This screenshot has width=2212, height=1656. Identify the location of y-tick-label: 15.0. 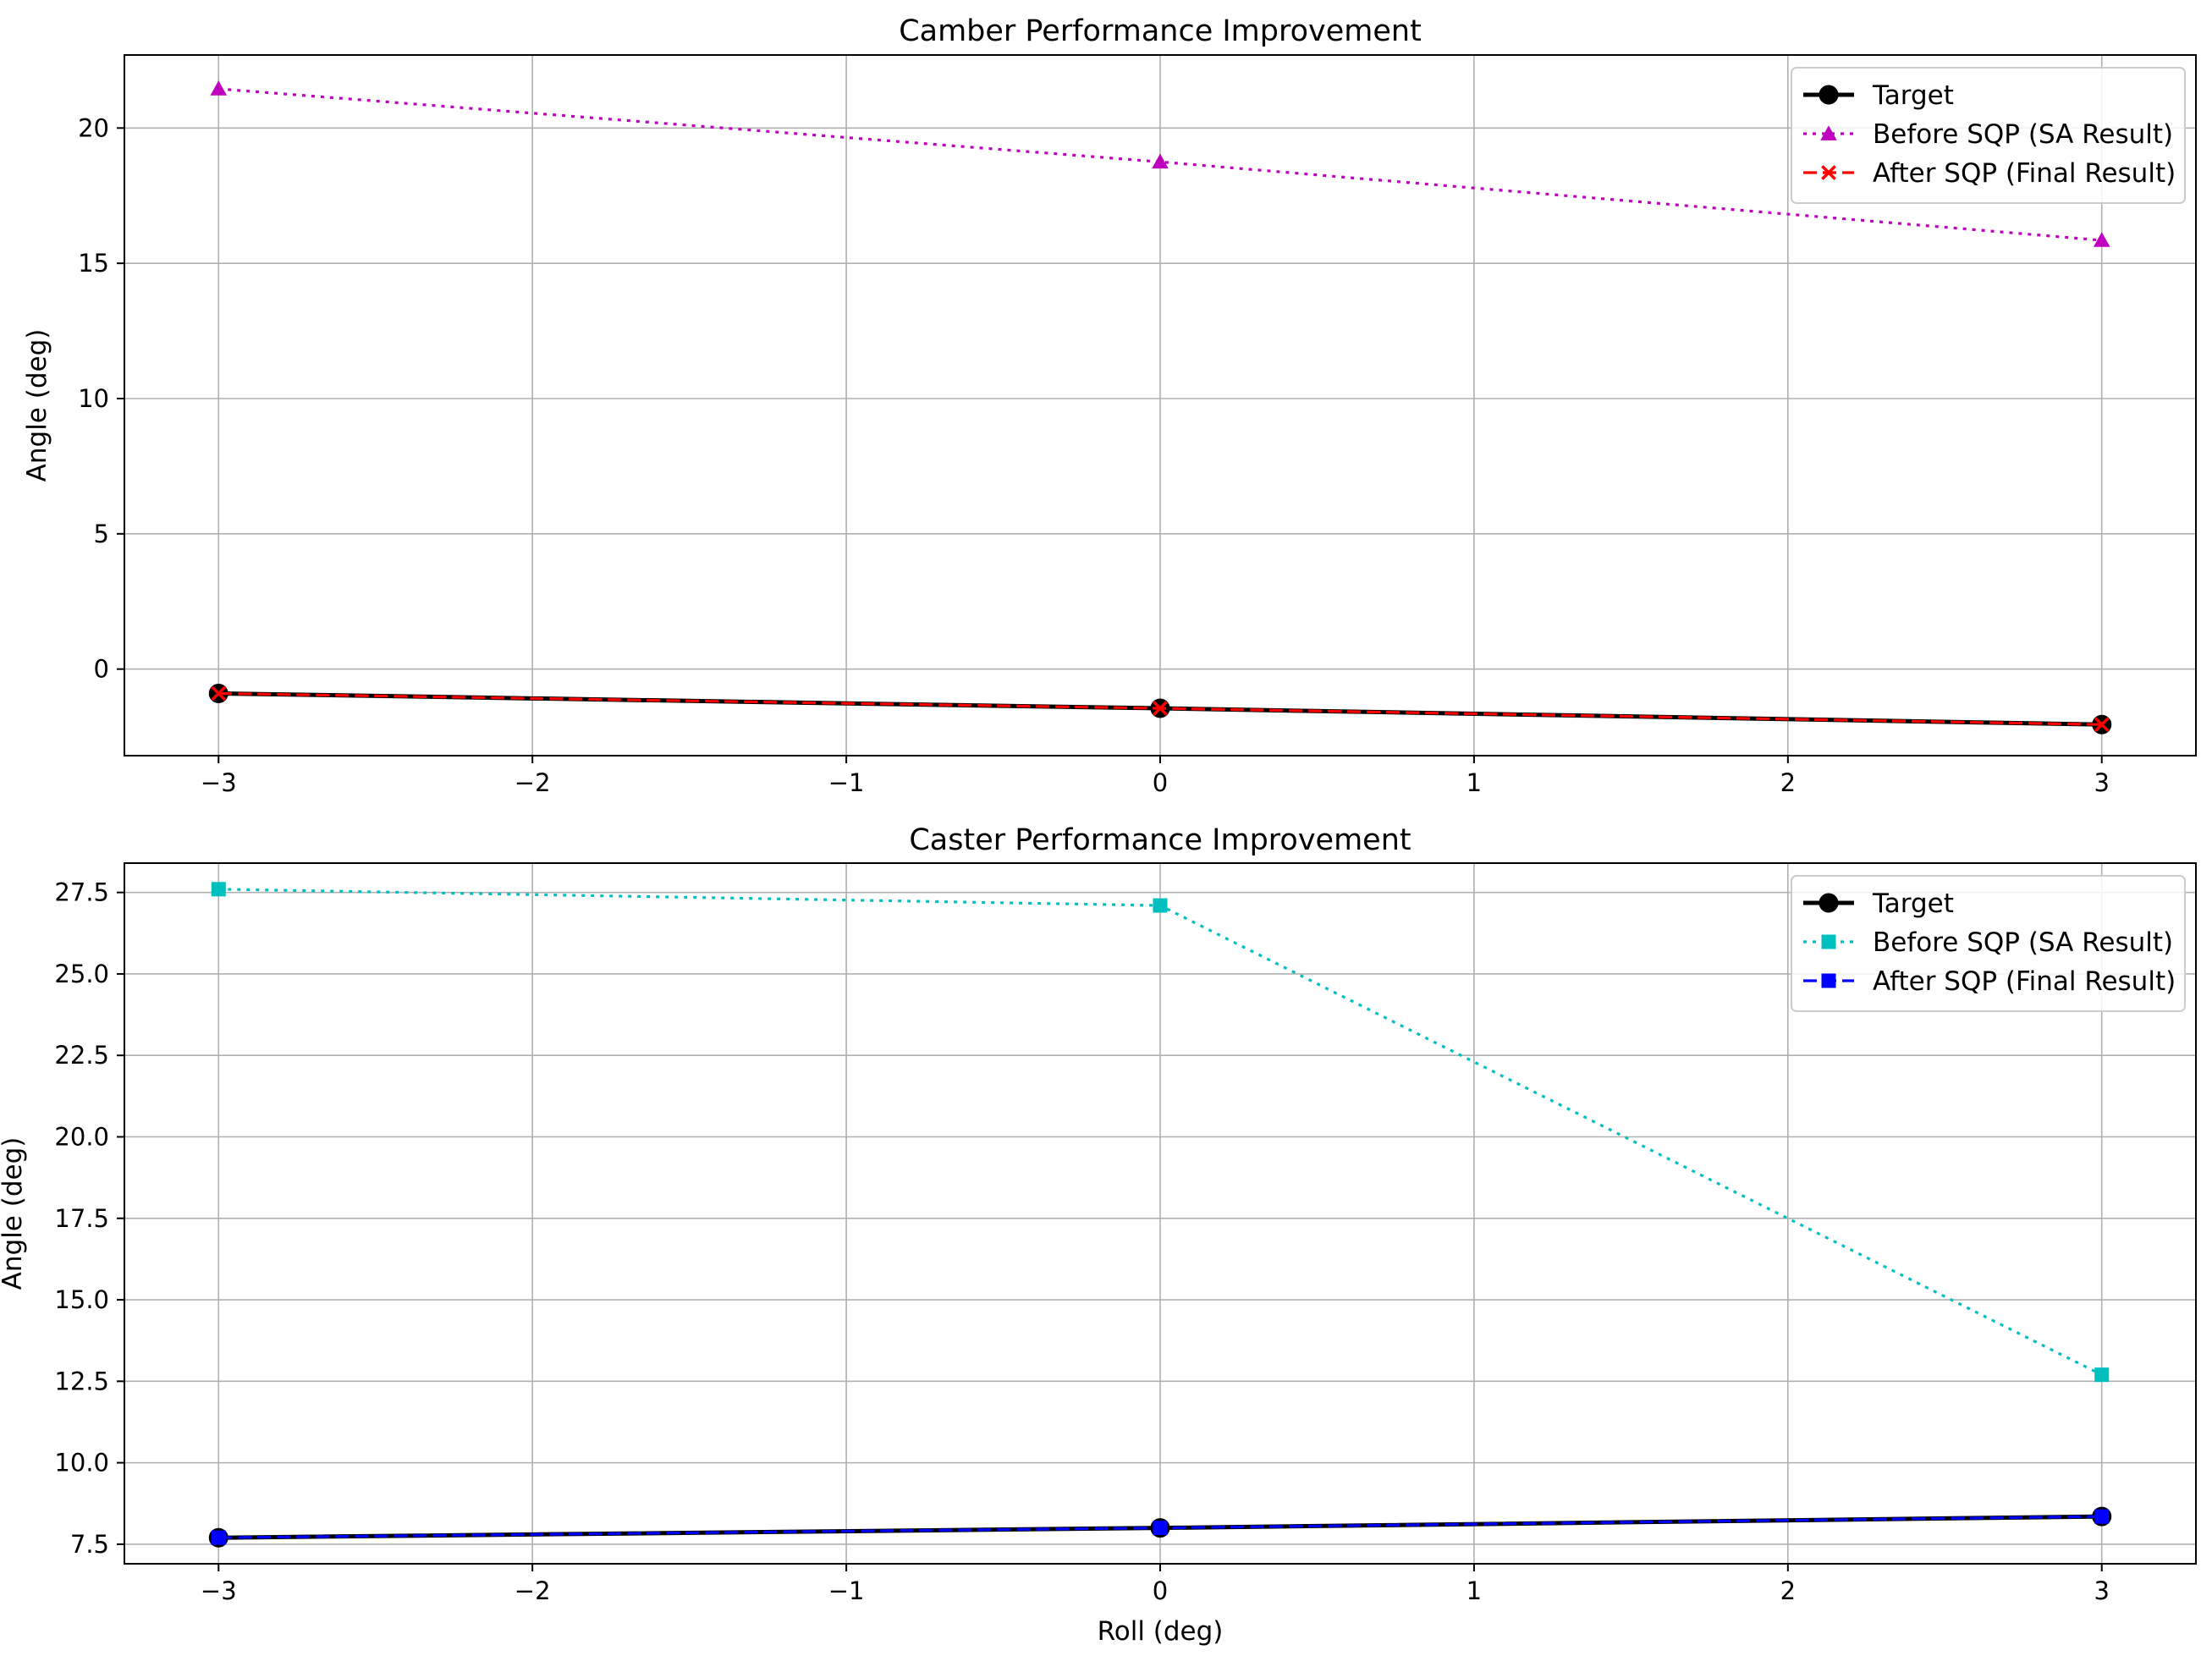
(81, 1299).